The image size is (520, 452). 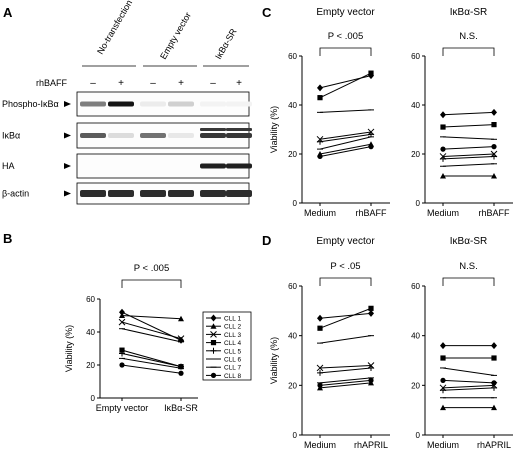 What do you see at coordinates (213, 129) in the screenshot?
I see `blot-band-upper` at bounding box center [213, 129].